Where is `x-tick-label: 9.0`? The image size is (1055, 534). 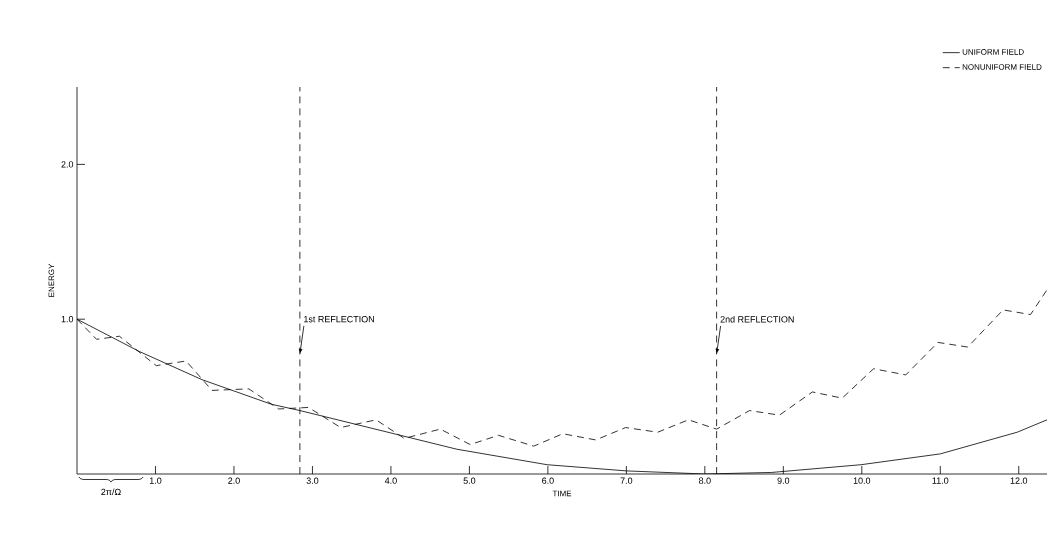
x-tick-label: 9.0 is located at coordinates (783, 480).